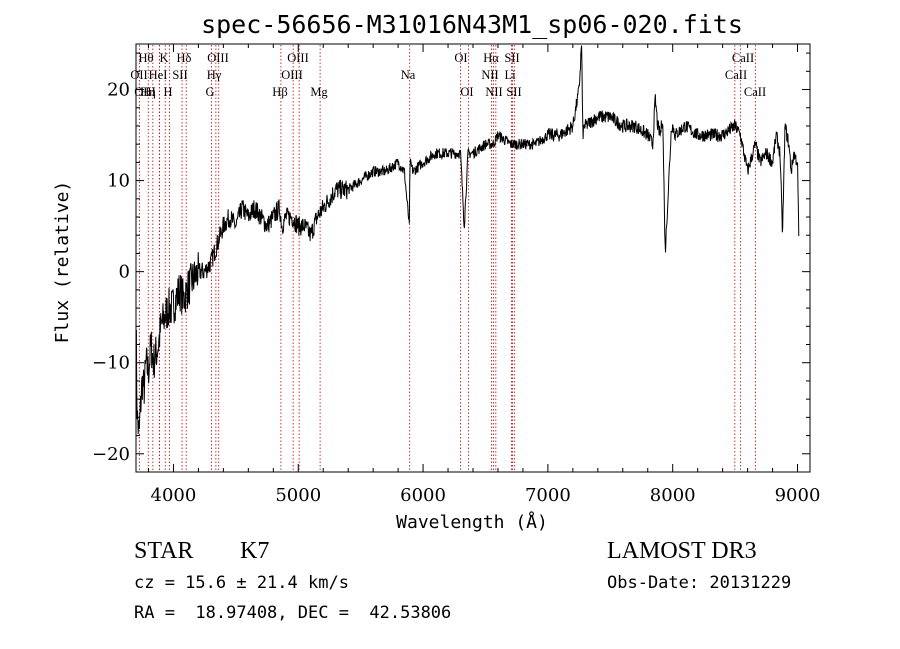 The height and width of the screenshot is (649, 900). Describe the element at coordinates (111, 454) in the screenshot. I see `y-tick-label: −20` at that location.